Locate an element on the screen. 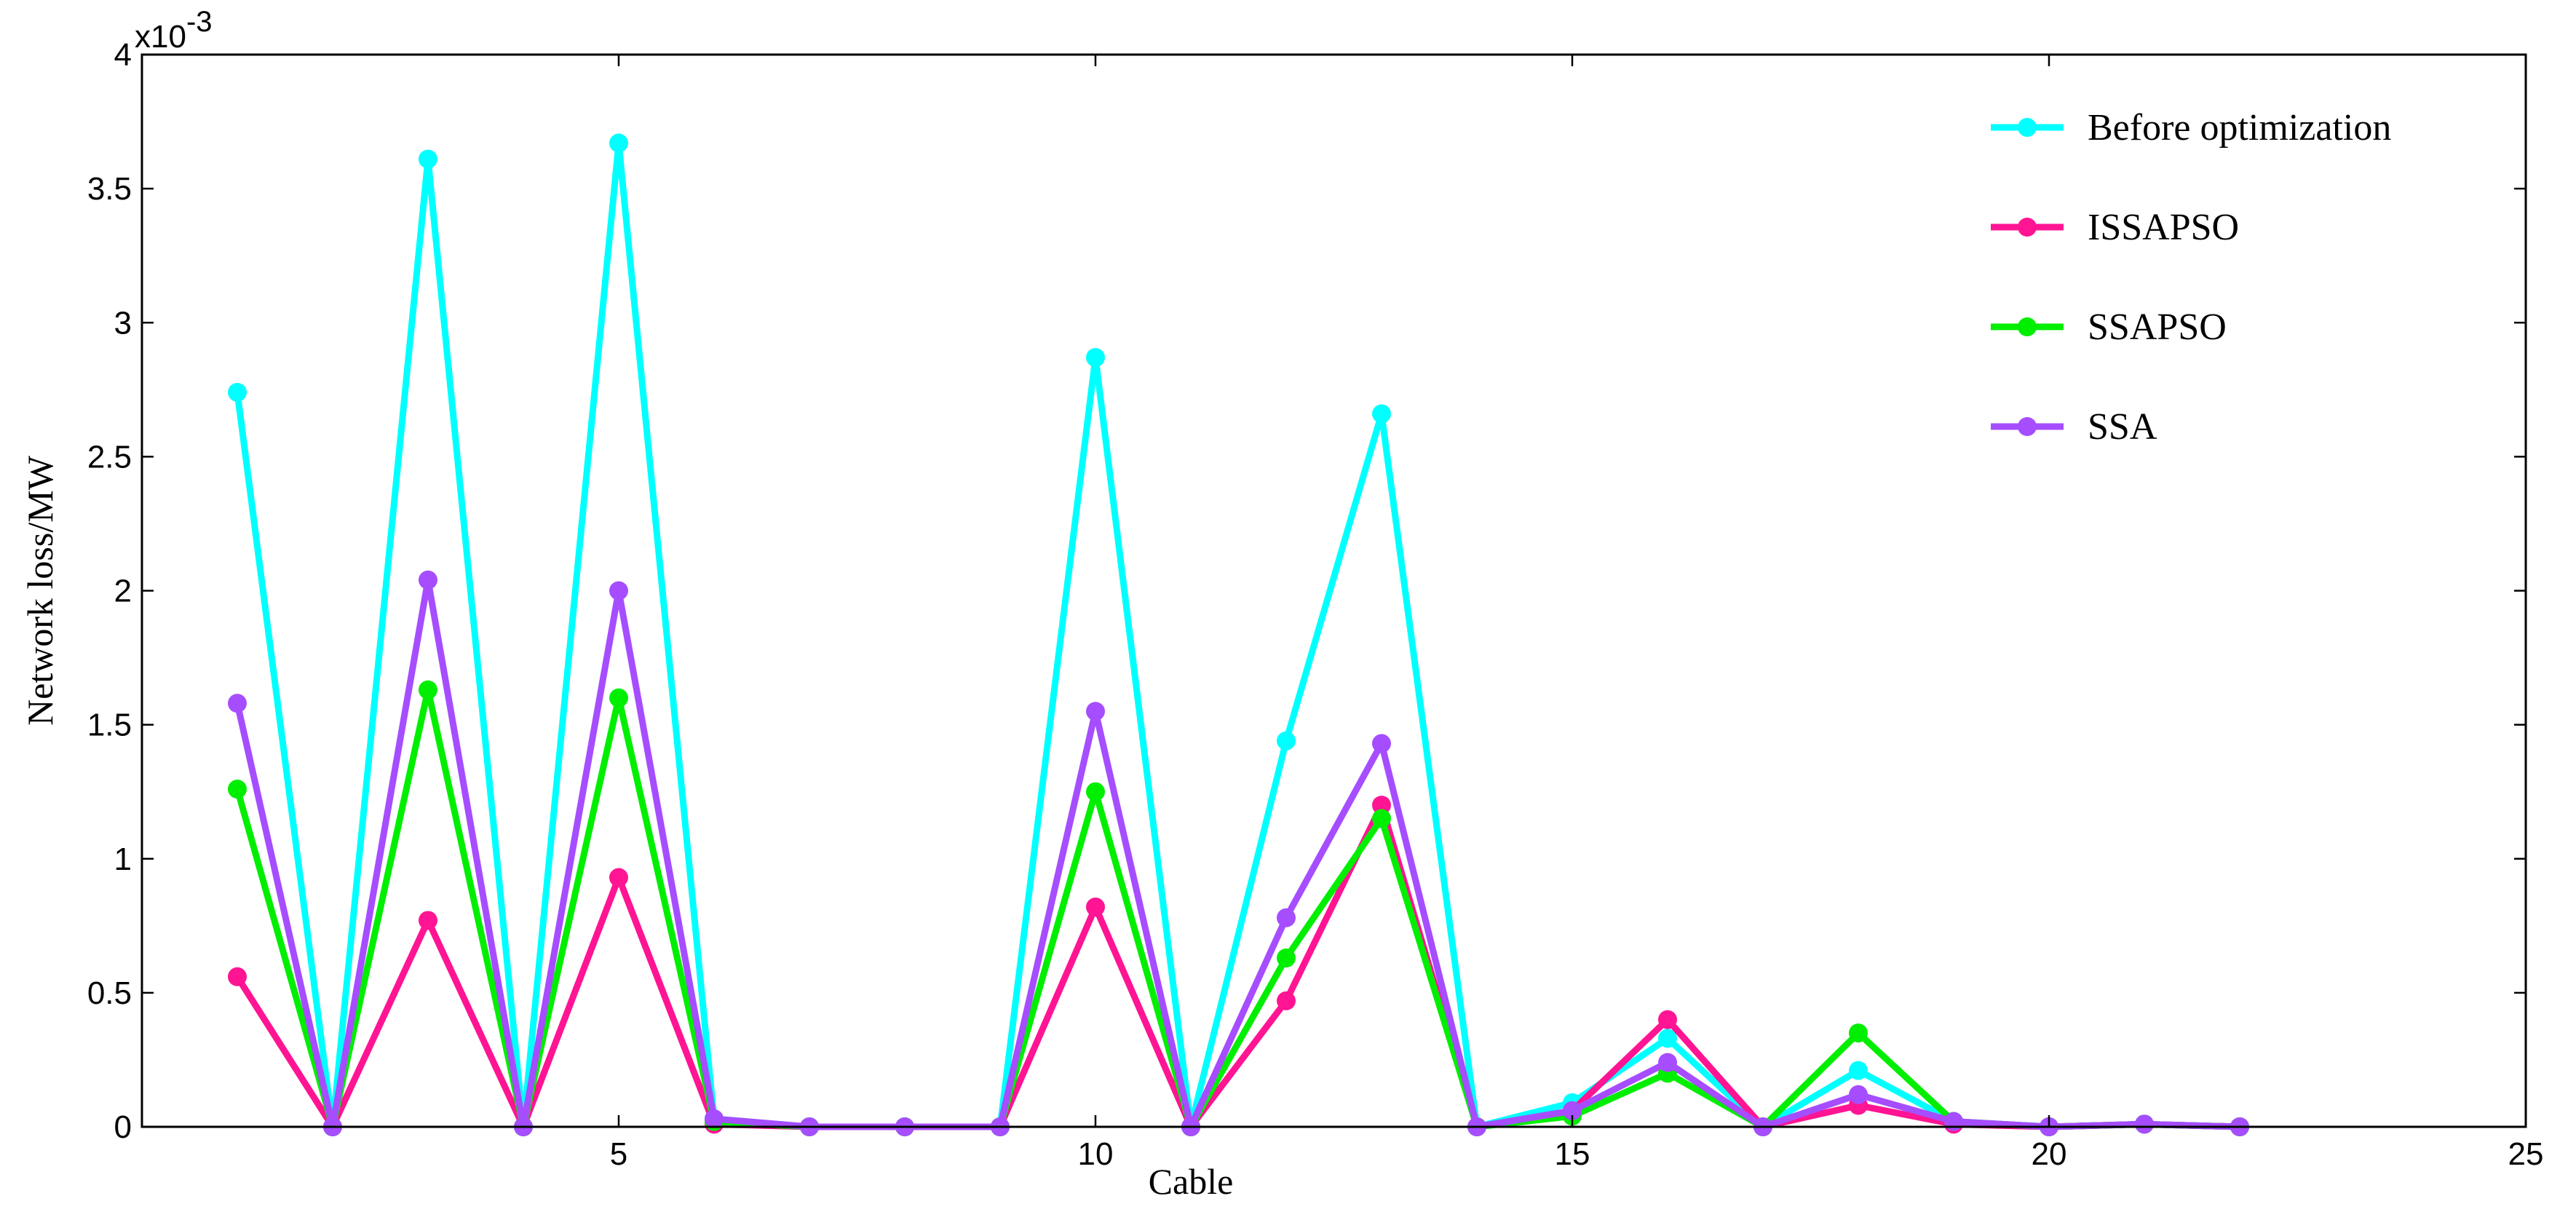 This screenshot has width=2576, height=1220. legend-label: SSA is located at coordinates (2122, 427).